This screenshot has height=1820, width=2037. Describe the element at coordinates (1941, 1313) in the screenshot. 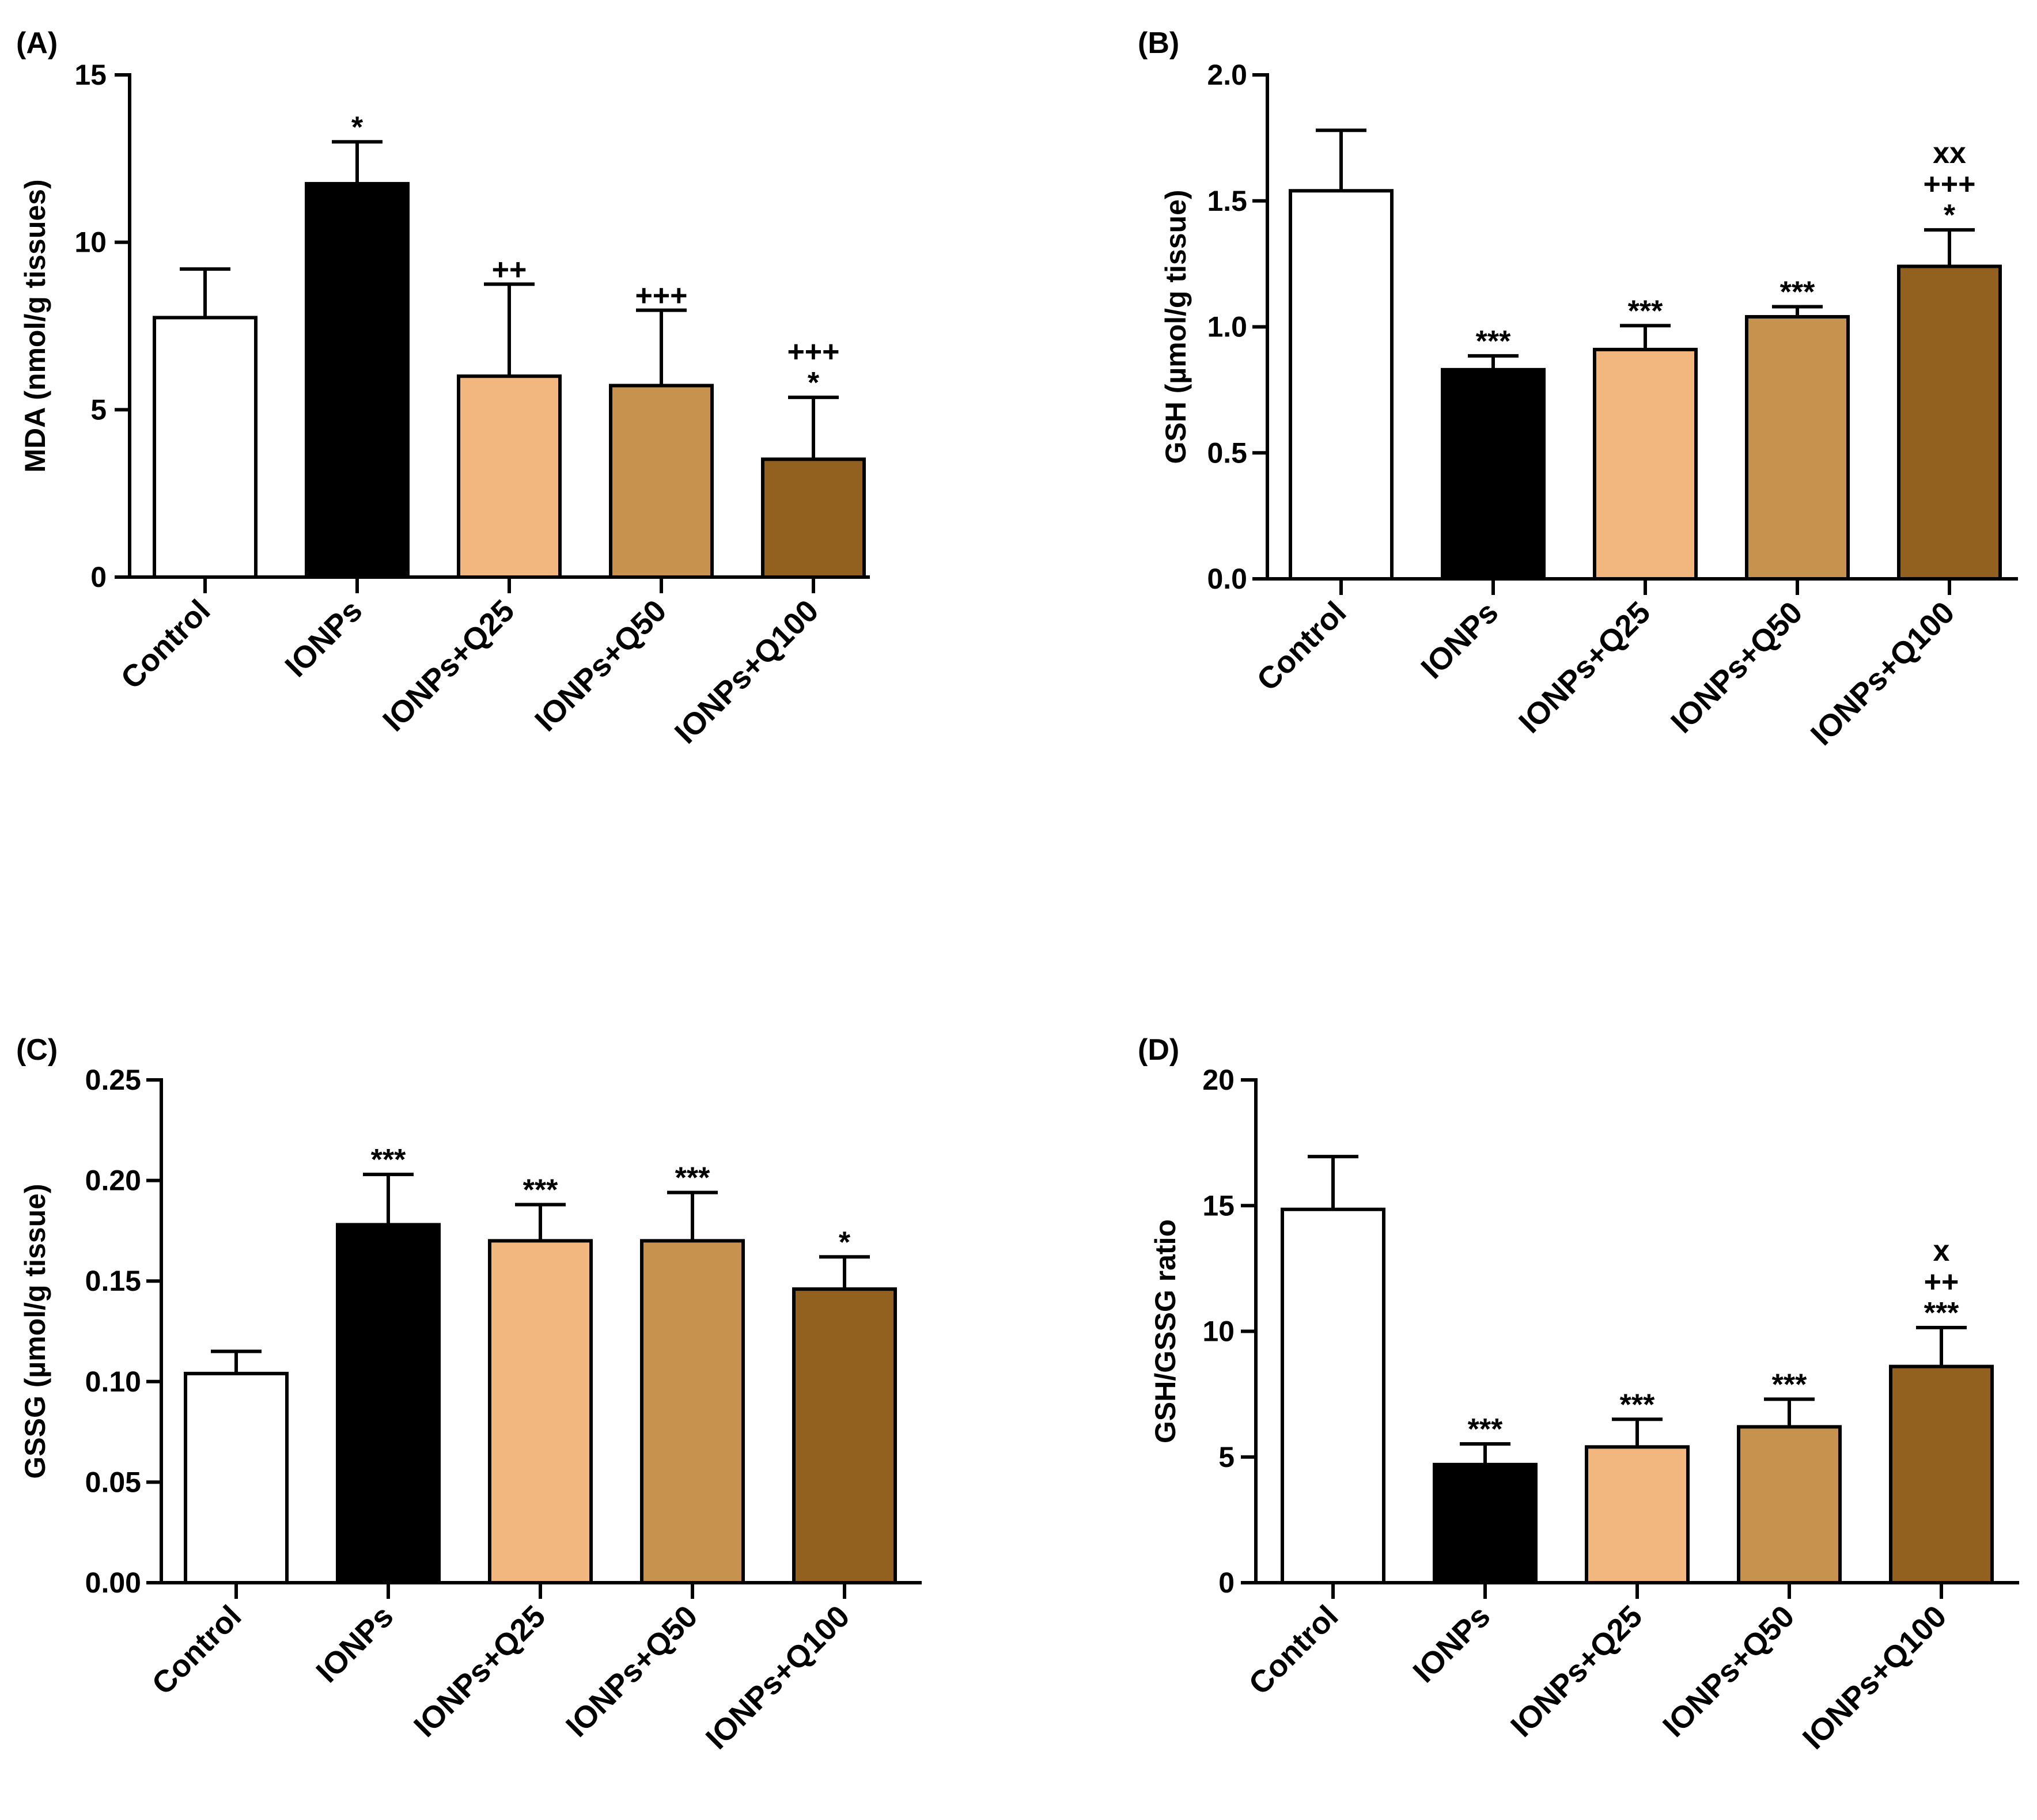

I see `significance-label-ionps-q100: ***` at that location.